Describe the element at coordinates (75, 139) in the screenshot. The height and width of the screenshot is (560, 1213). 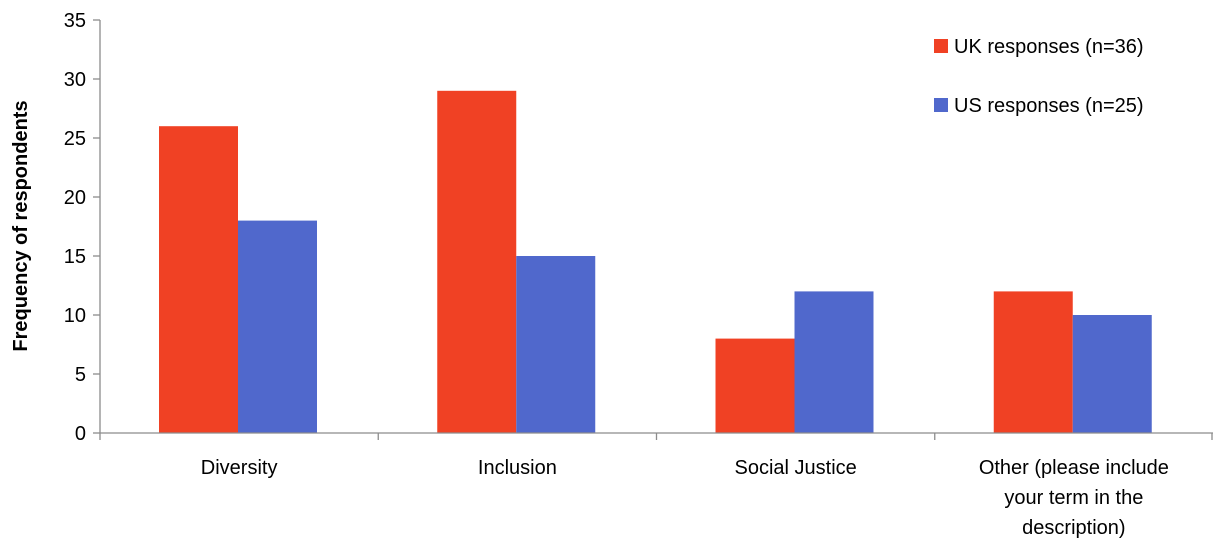
I see `y-tick-label: 25` at that location.